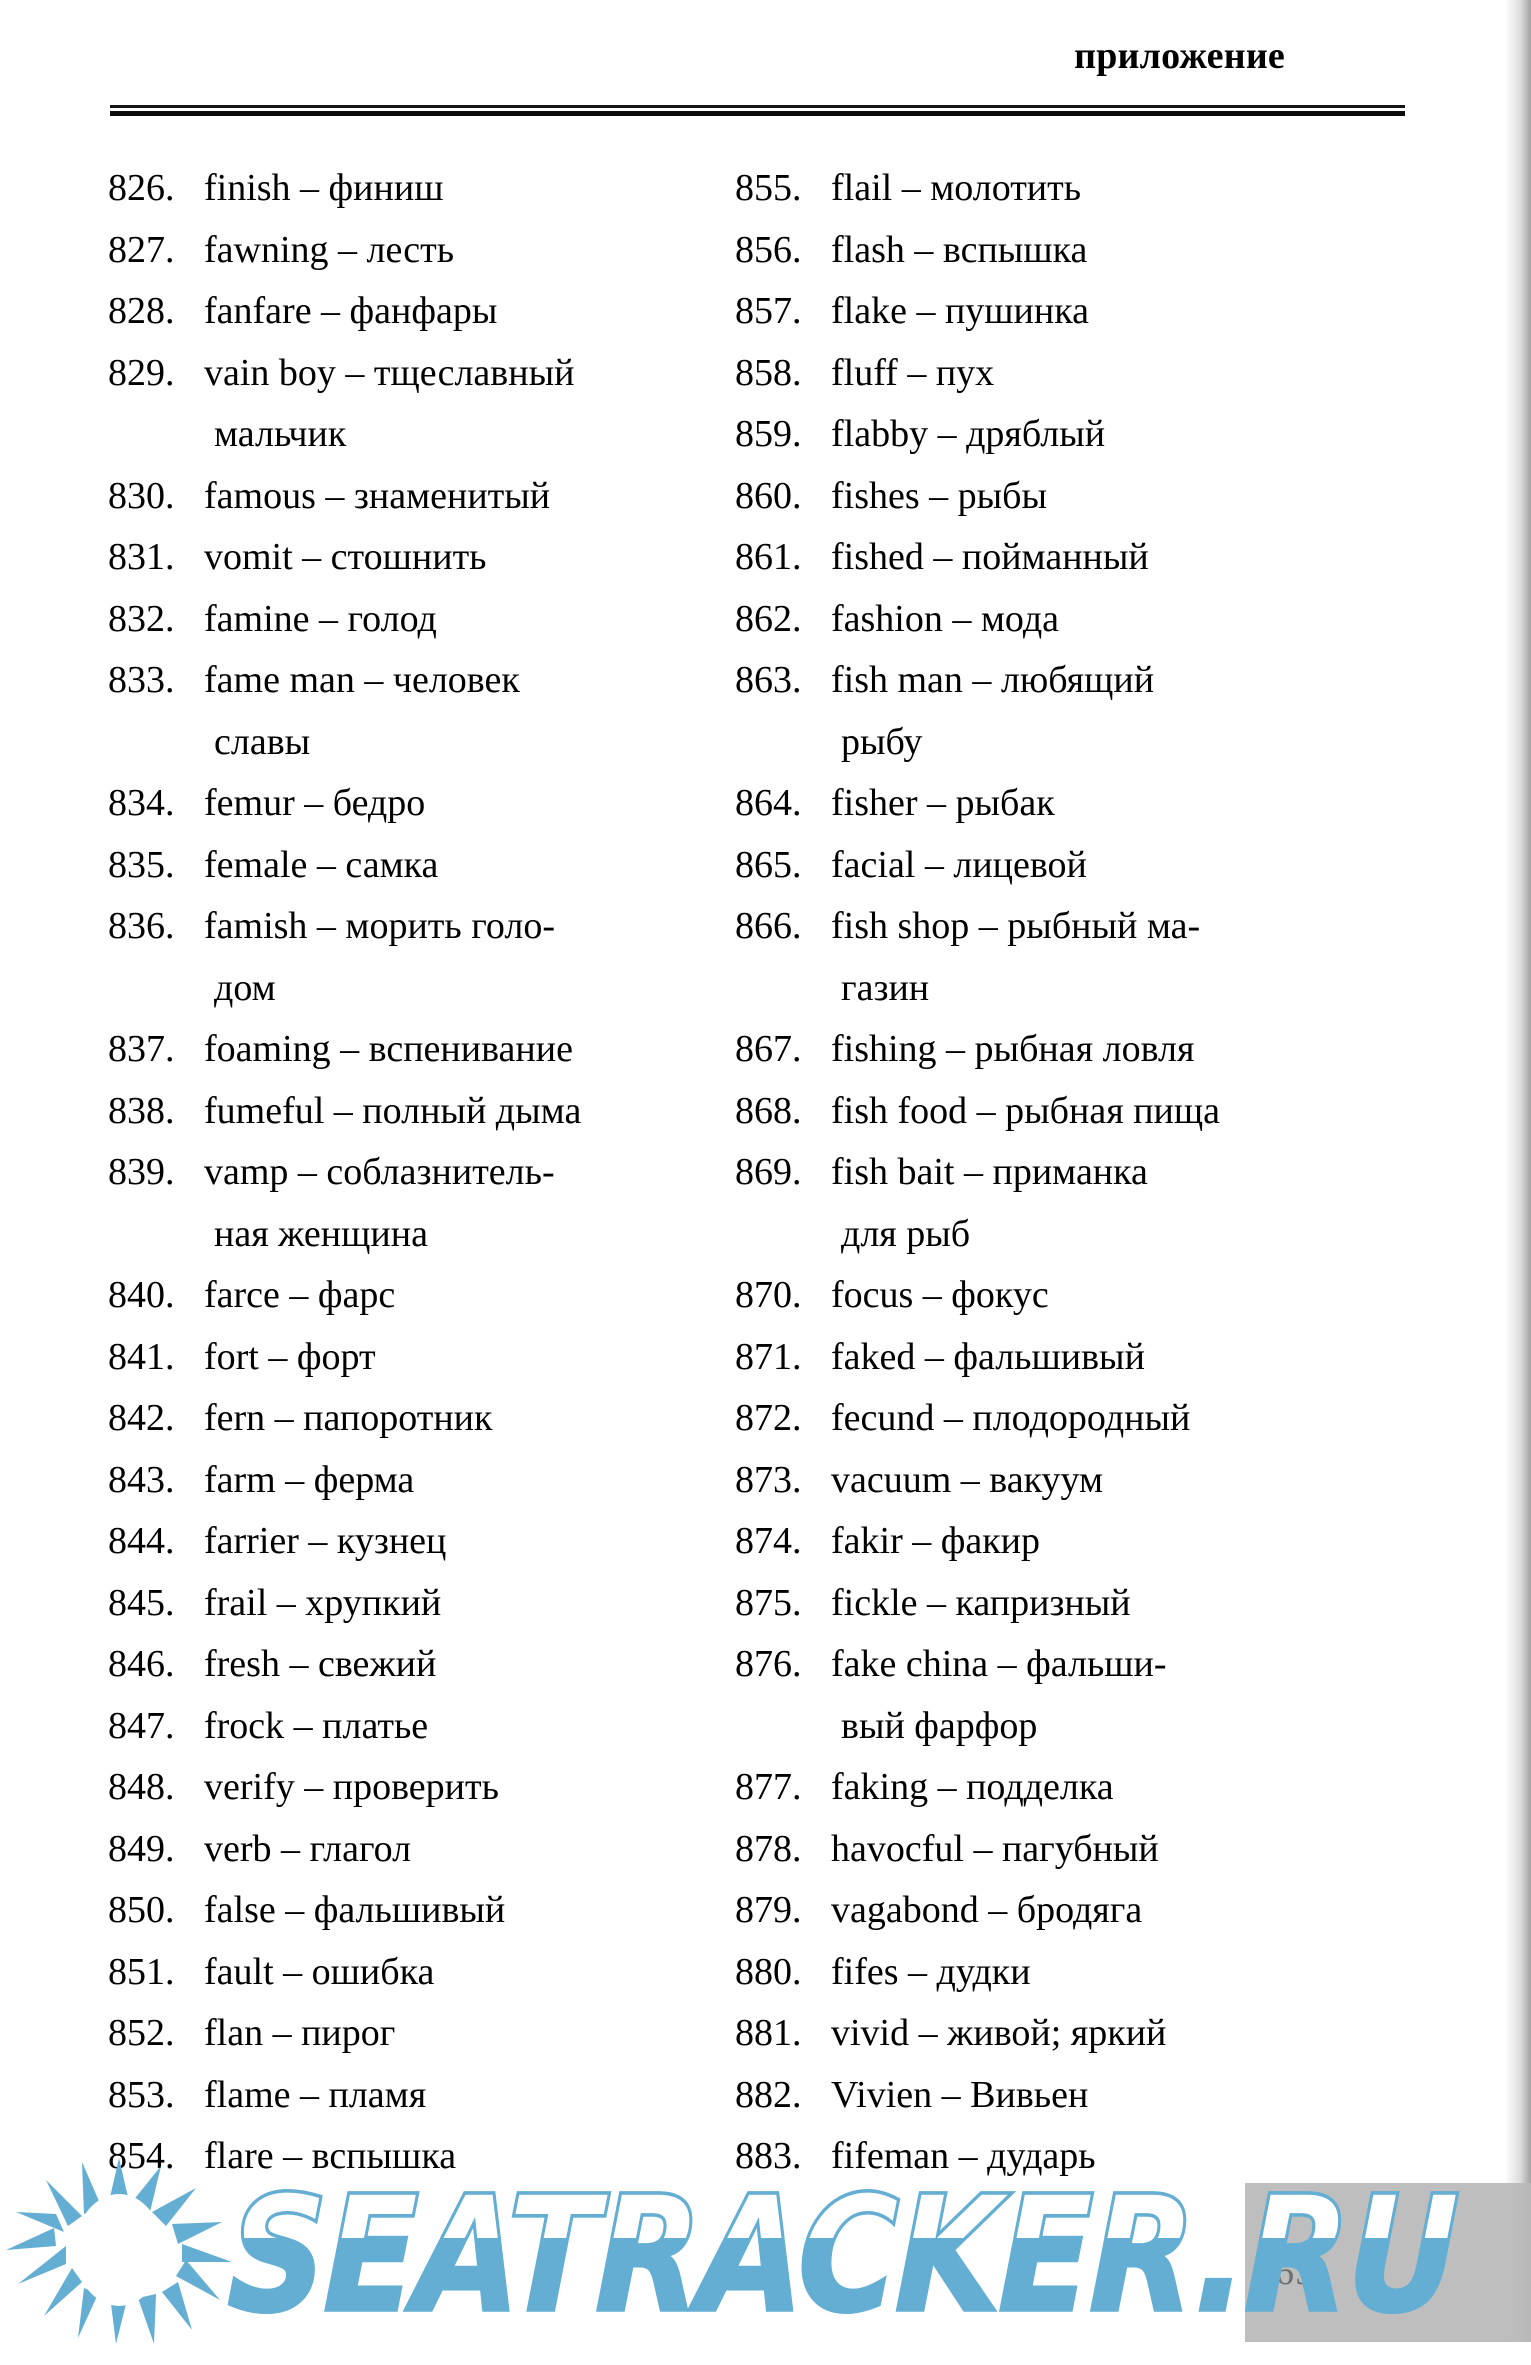 Image resolution: width=1531 pixels, height=2365 pixels. What do you see at coordinates (1035, 1911) in the screenshot?
I see `dictionary-entry: 879. vagabond – бродяга` at bounding box center [1035, 1911].